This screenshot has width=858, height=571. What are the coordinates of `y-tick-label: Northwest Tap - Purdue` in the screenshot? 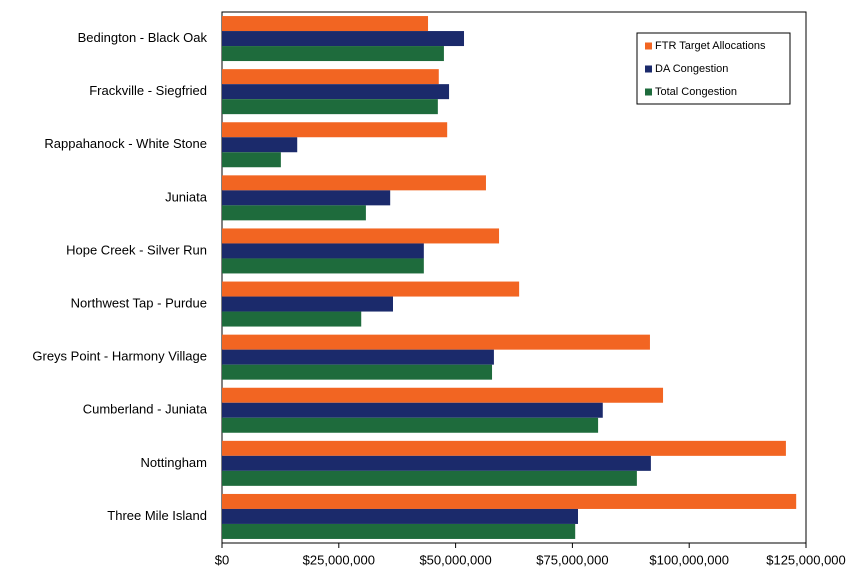 It's located at (139, 302).